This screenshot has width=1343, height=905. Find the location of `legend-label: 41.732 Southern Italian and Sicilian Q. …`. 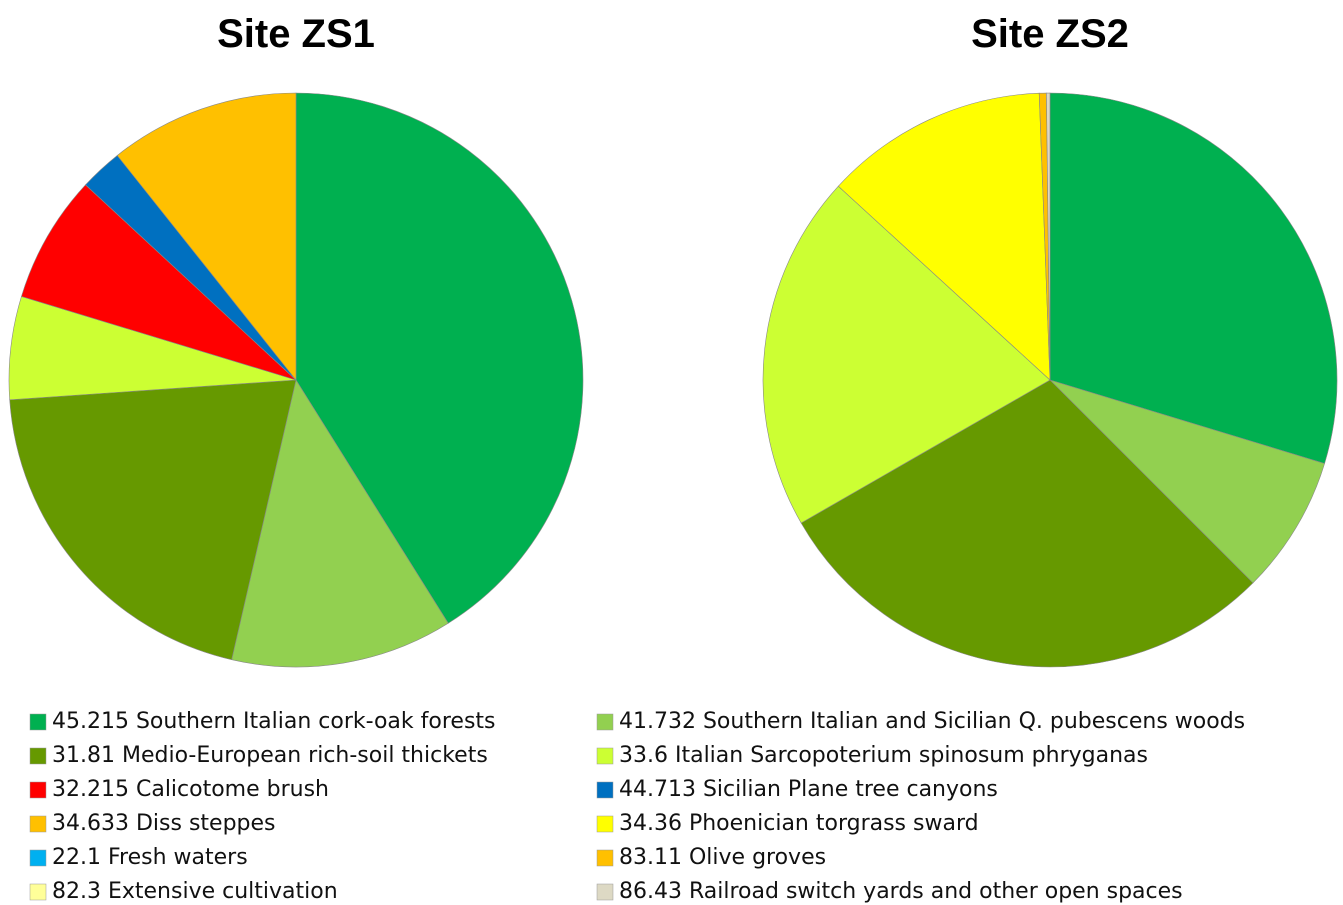

legend-label: 41.732 Southern Italian and Sicilian Q. … is located at coordinates (932, 721).